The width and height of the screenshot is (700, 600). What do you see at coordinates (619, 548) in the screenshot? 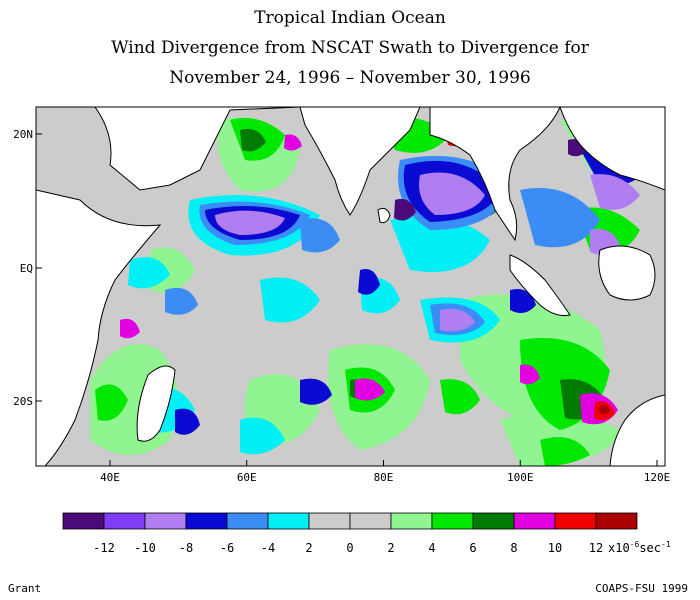
I see `unit-prefix: x10` at bounding box center [619, 548].